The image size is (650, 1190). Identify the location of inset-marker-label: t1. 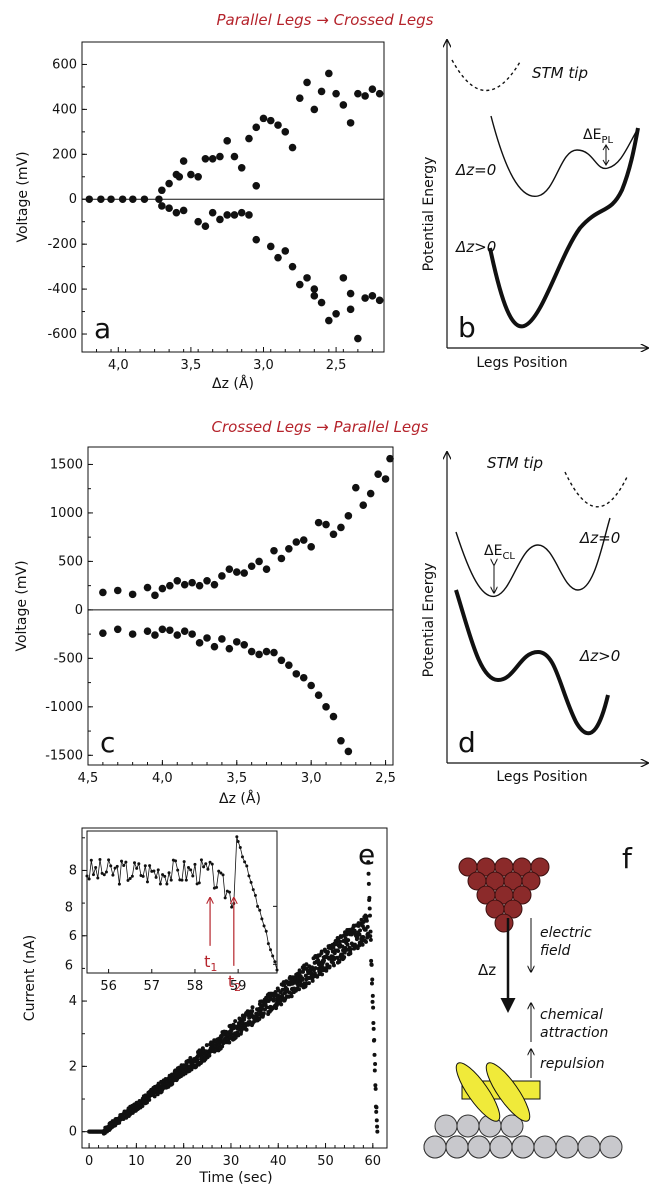
(210, 963).